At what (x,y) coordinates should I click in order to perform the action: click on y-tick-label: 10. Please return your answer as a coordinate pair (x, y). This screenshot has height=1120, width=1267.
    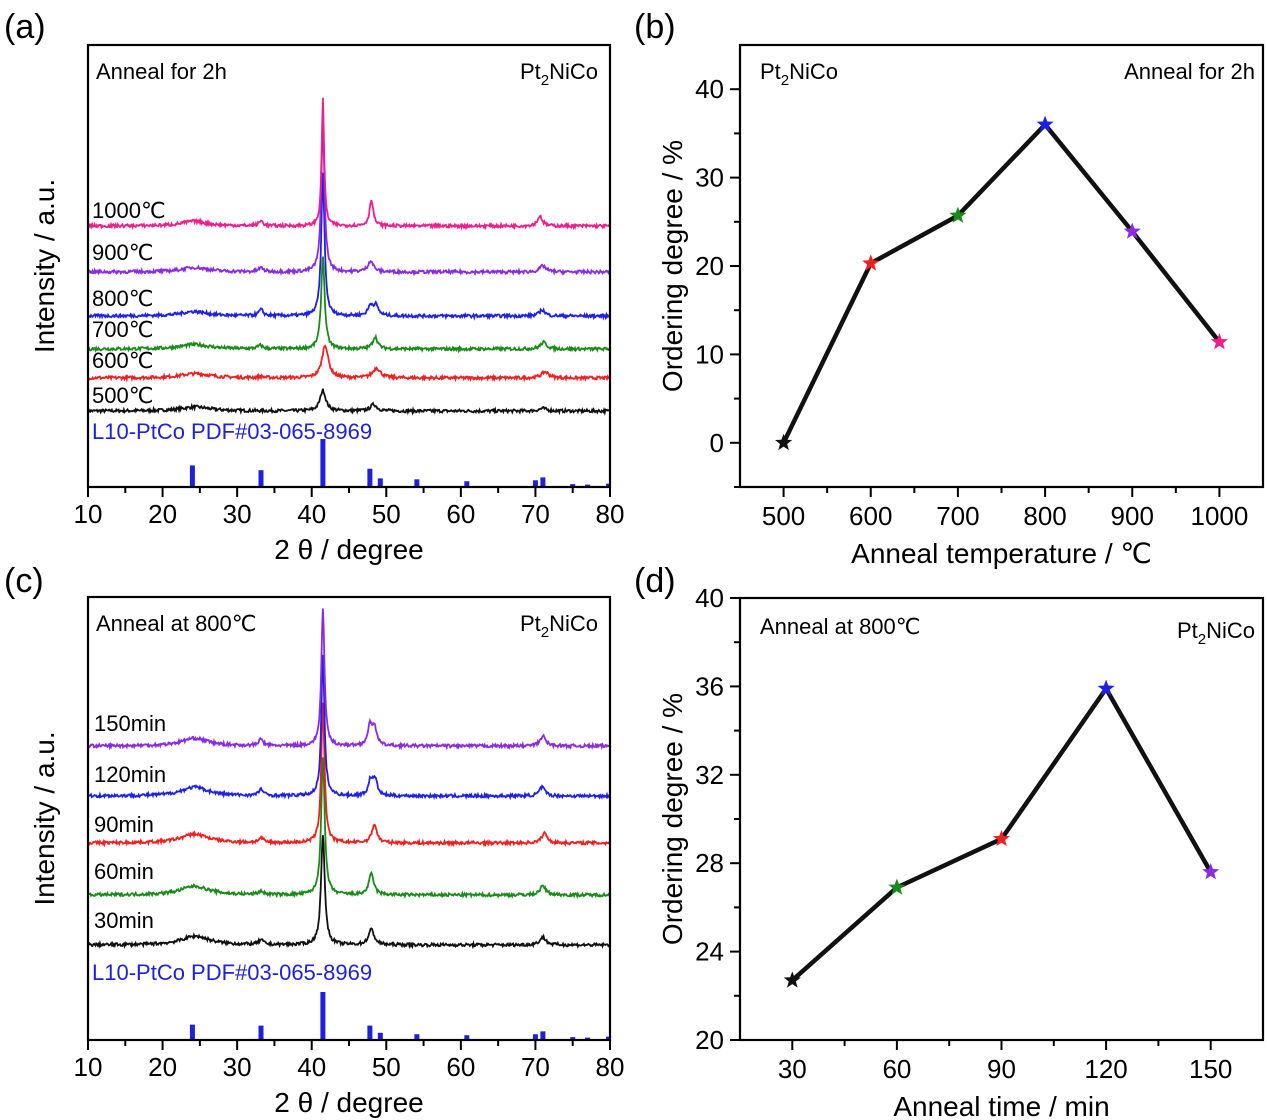
    Looking at the image, I should click on (709, 354).